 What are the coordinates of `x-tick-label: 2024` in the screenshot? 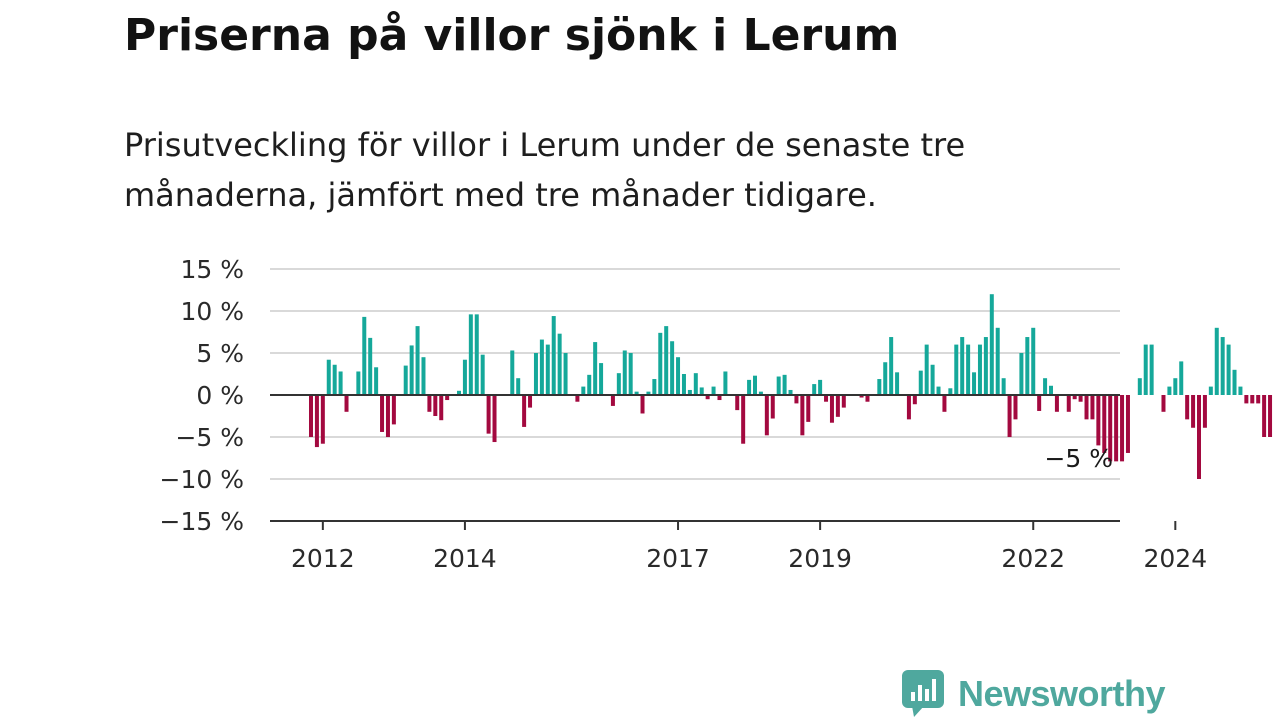 It's located at (1176, 558).